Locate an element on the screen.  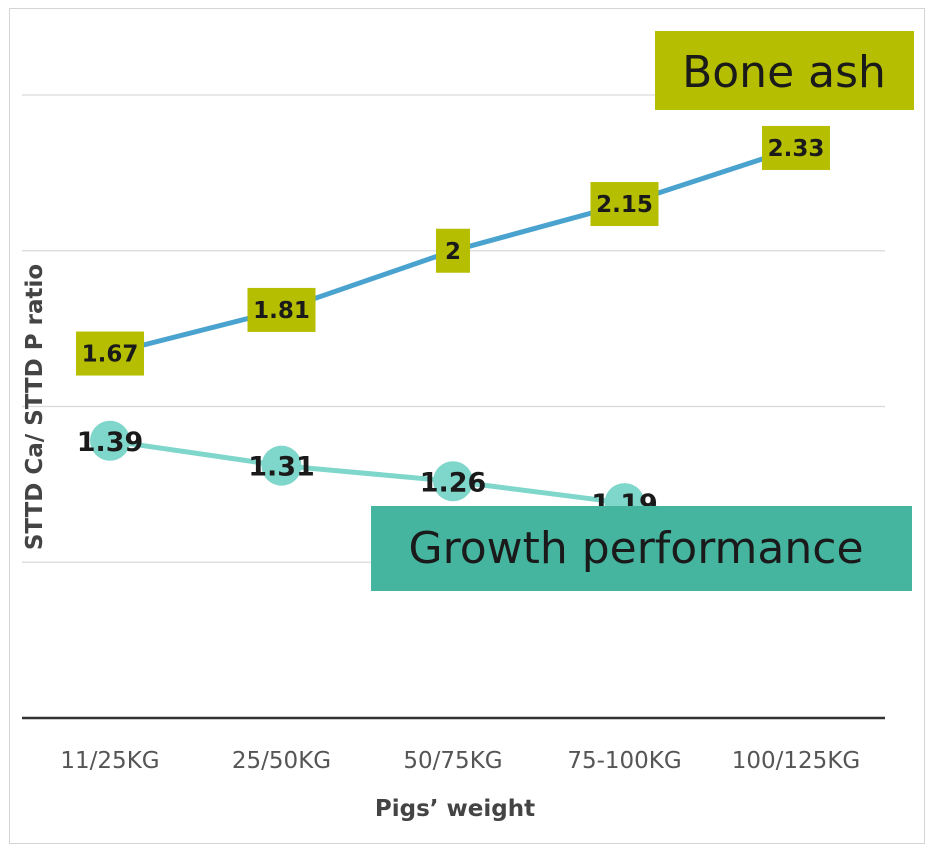
data-label: 2.33 is located at coordinates (796, 149).